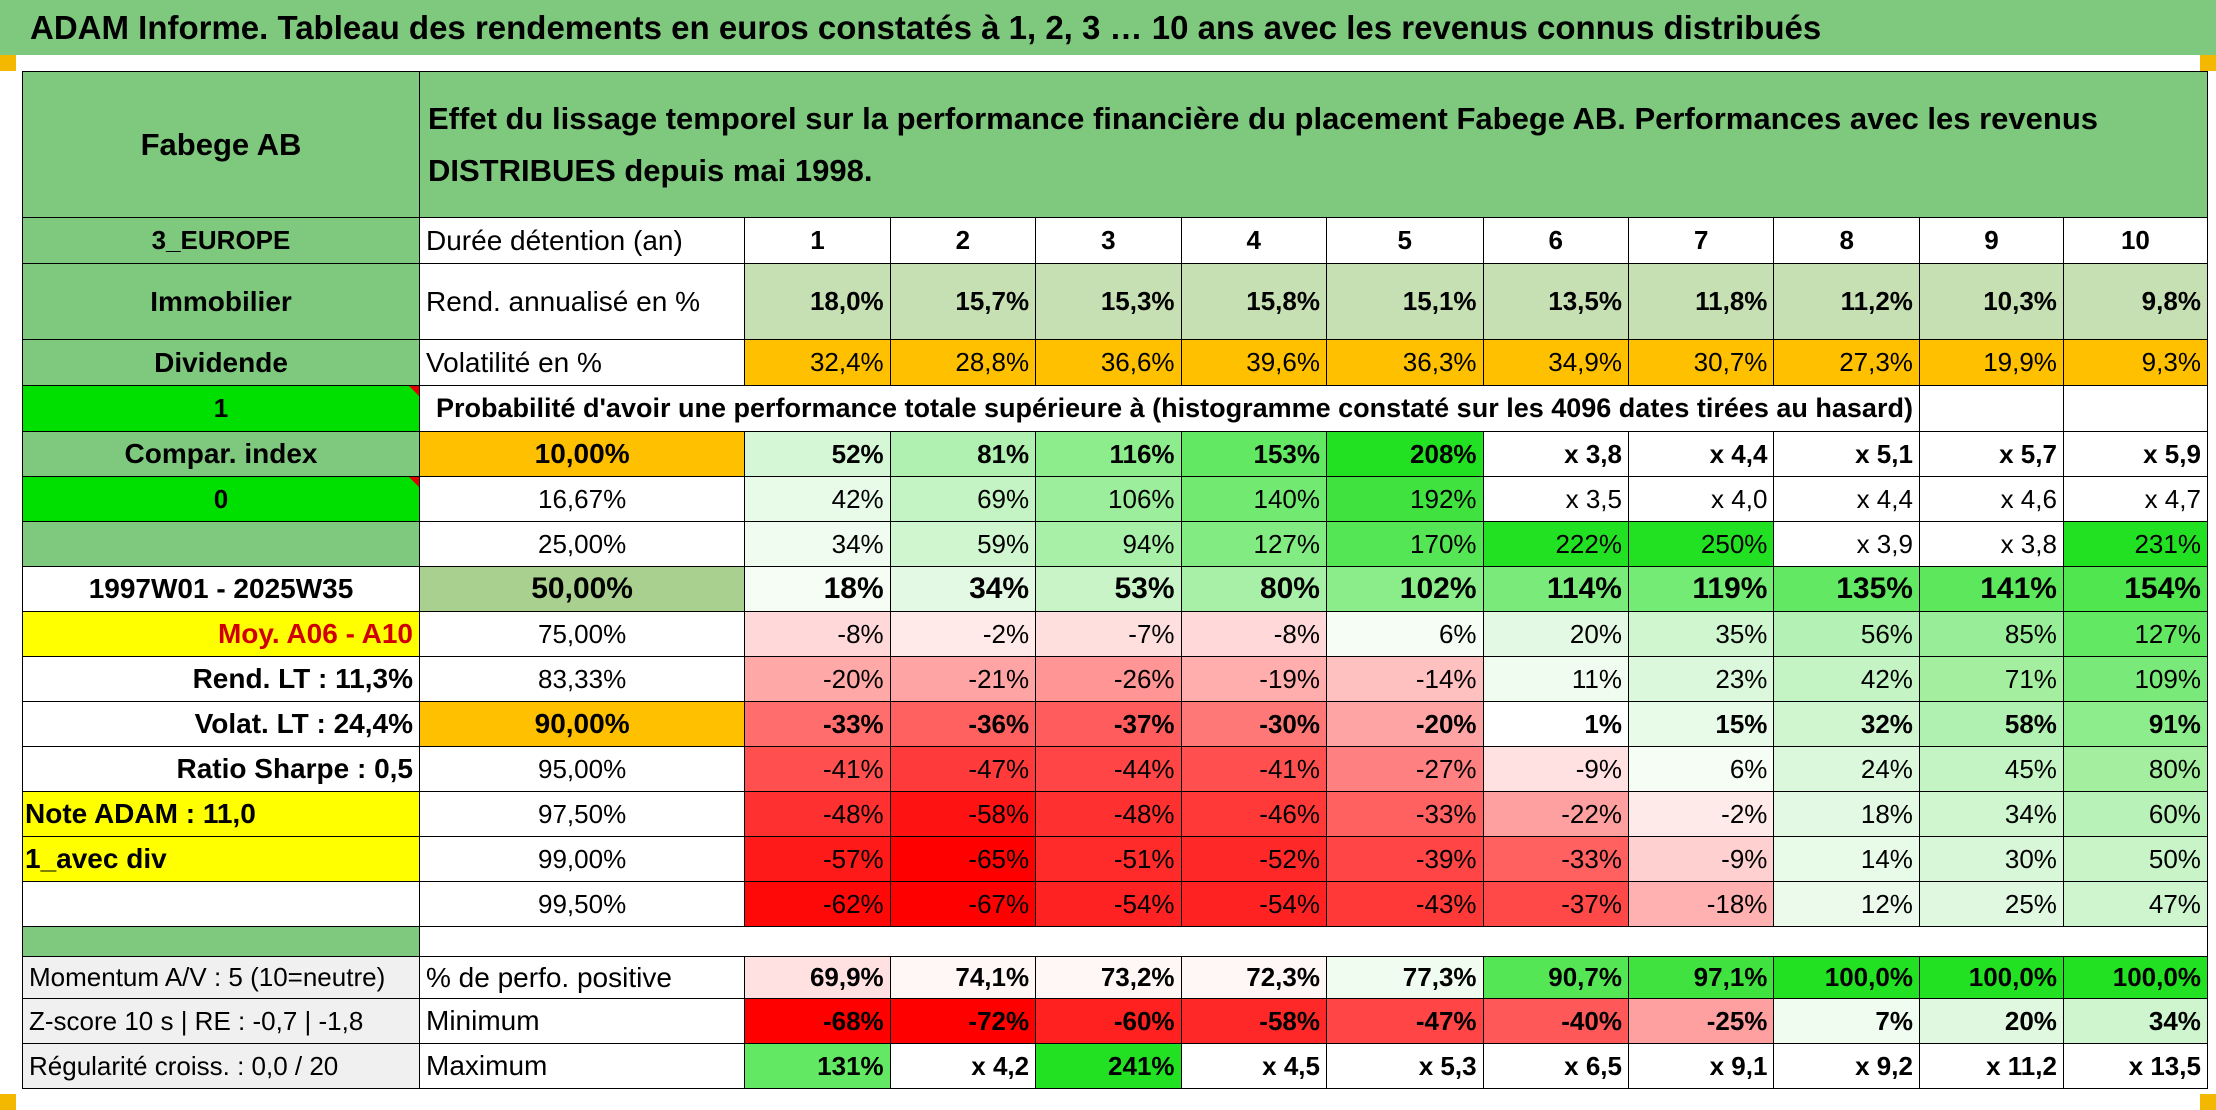 This screenshot has width=2216, height=1110. Describe the element at coordinates (582, 724) in the screenshot. I see `quantile-pct: 90,00%` at that location.